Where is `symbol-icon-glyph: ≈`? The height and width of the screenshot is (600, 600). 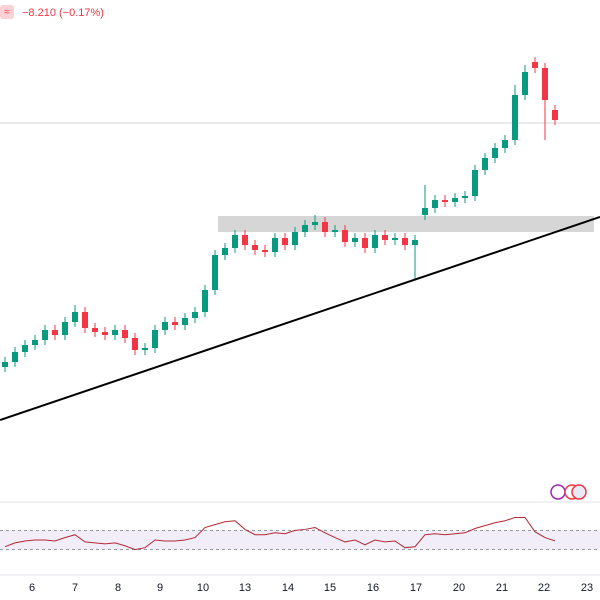 symbol-icon-glyph: ≈ is located at coordinates (7, 12).